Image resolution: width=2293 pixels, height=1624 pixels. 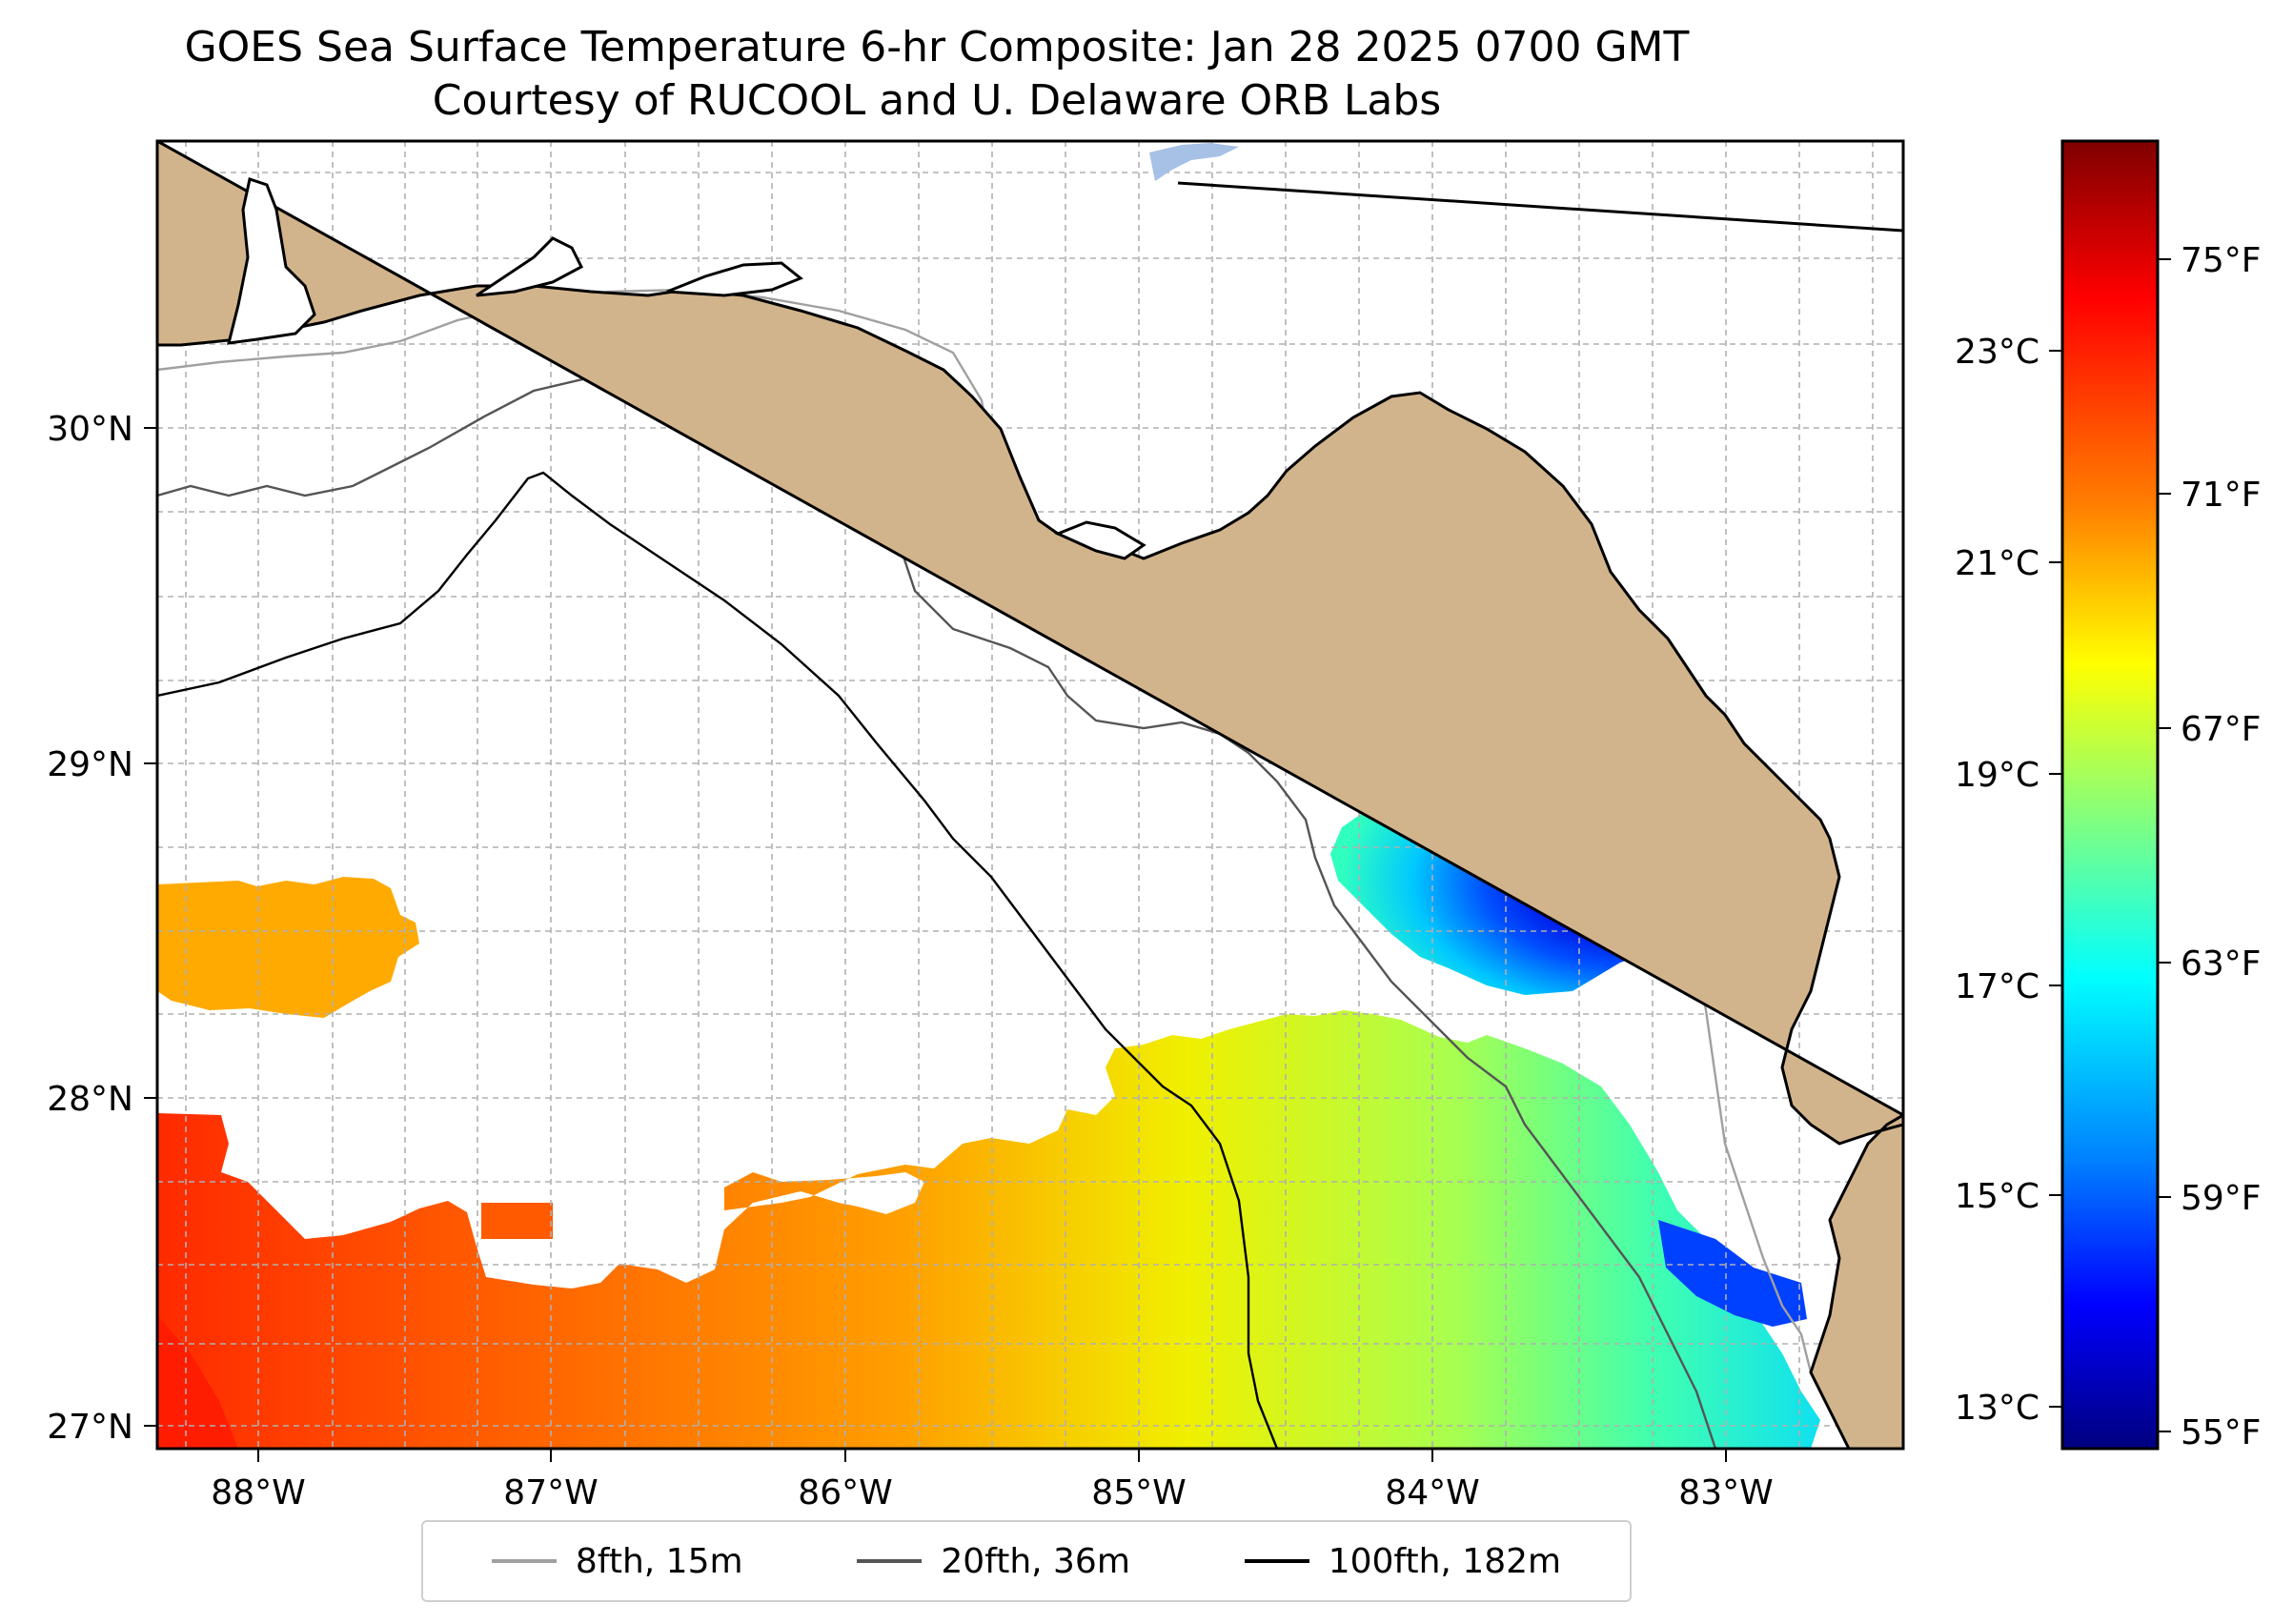 I want to click on legend-swatch-8fth, so click(x=524, y=1561).